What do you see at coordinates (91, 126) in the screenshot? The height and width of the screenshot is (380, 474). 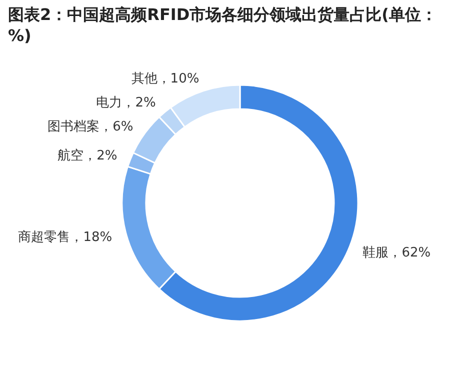 I see `slice-label: 图书档案，6%` at bounding box center [91, 126].